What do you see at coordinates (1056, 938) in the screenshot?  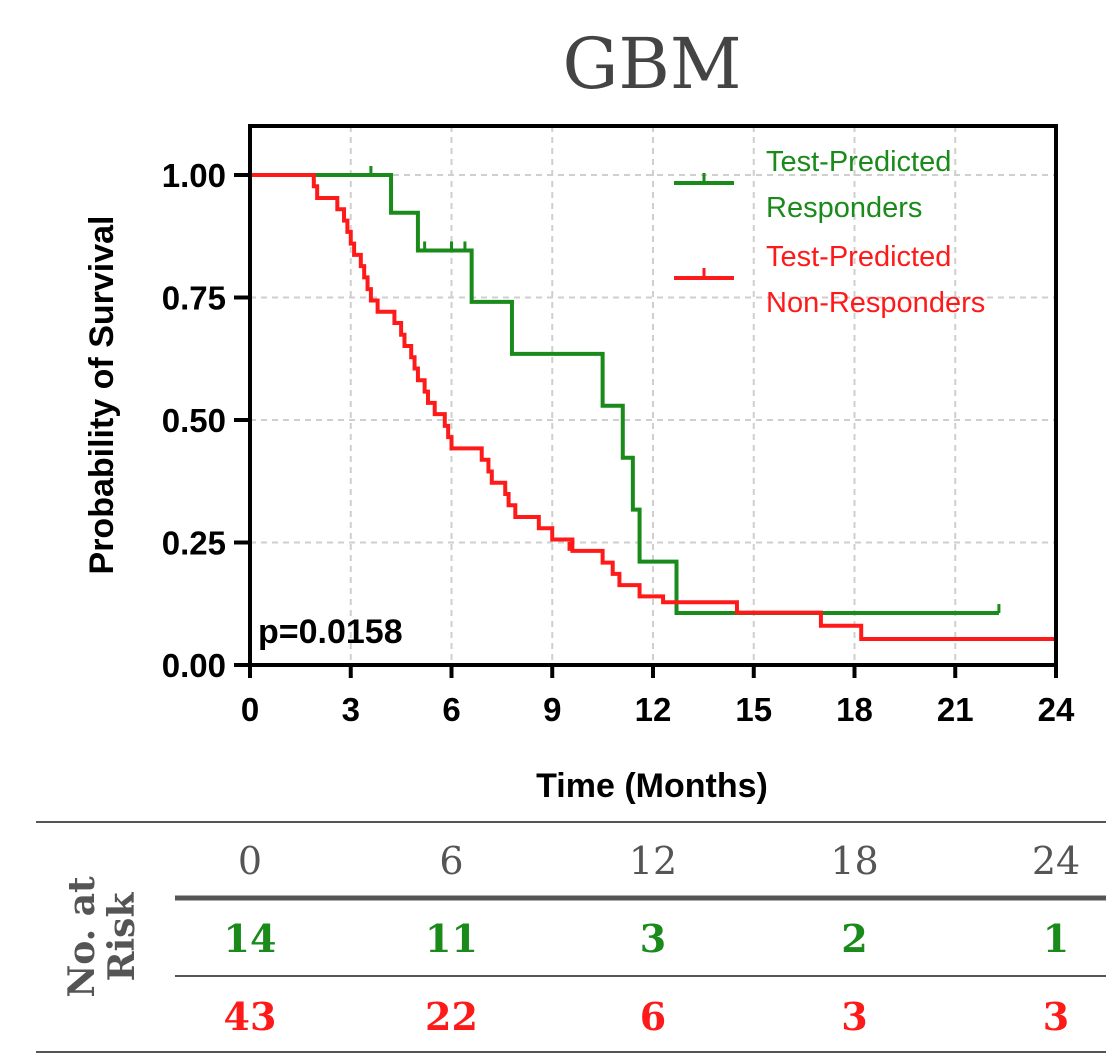 I see `risk-table-count: 1` at bounding box center [1056, 938].